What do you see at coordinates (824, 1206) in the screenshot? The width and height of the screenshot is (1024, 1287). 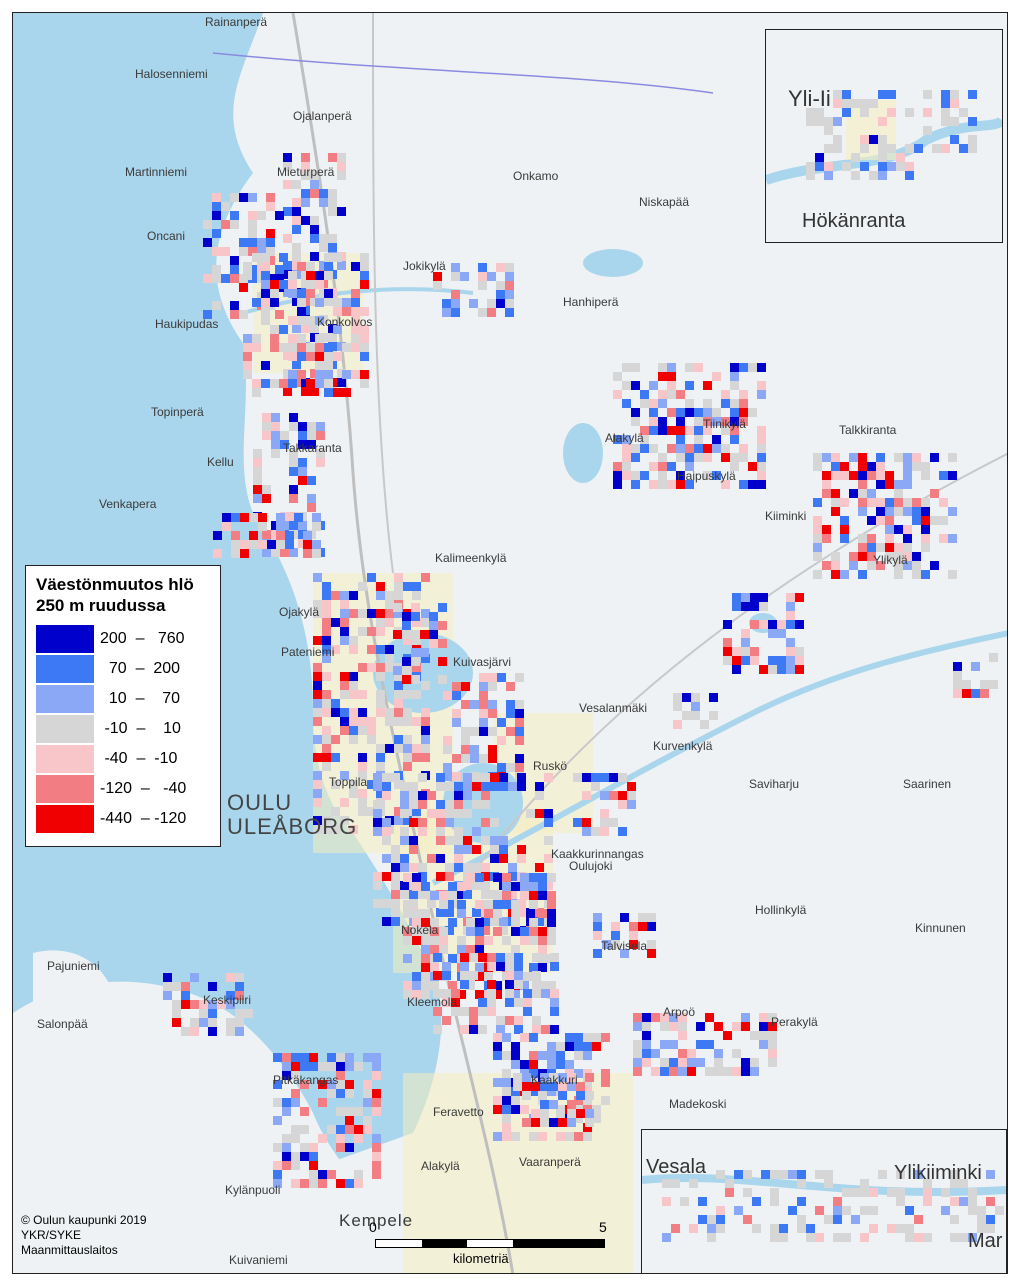 I see `inset-bottom-graphic` at bounding box center [824, 1206].